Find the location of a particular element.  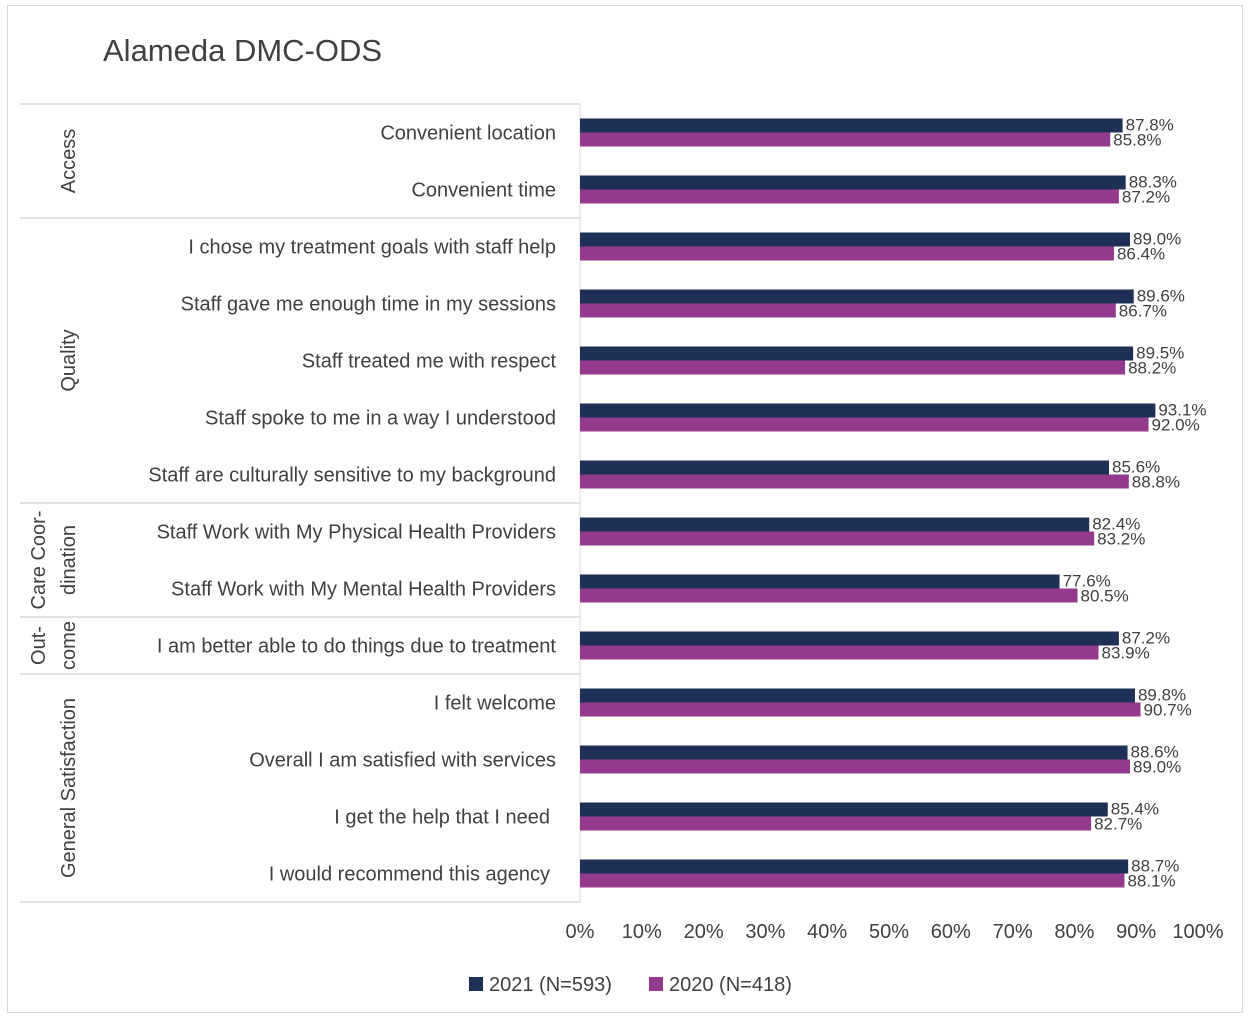

data-label: 90.7% is located at coordinates (1168, 710).